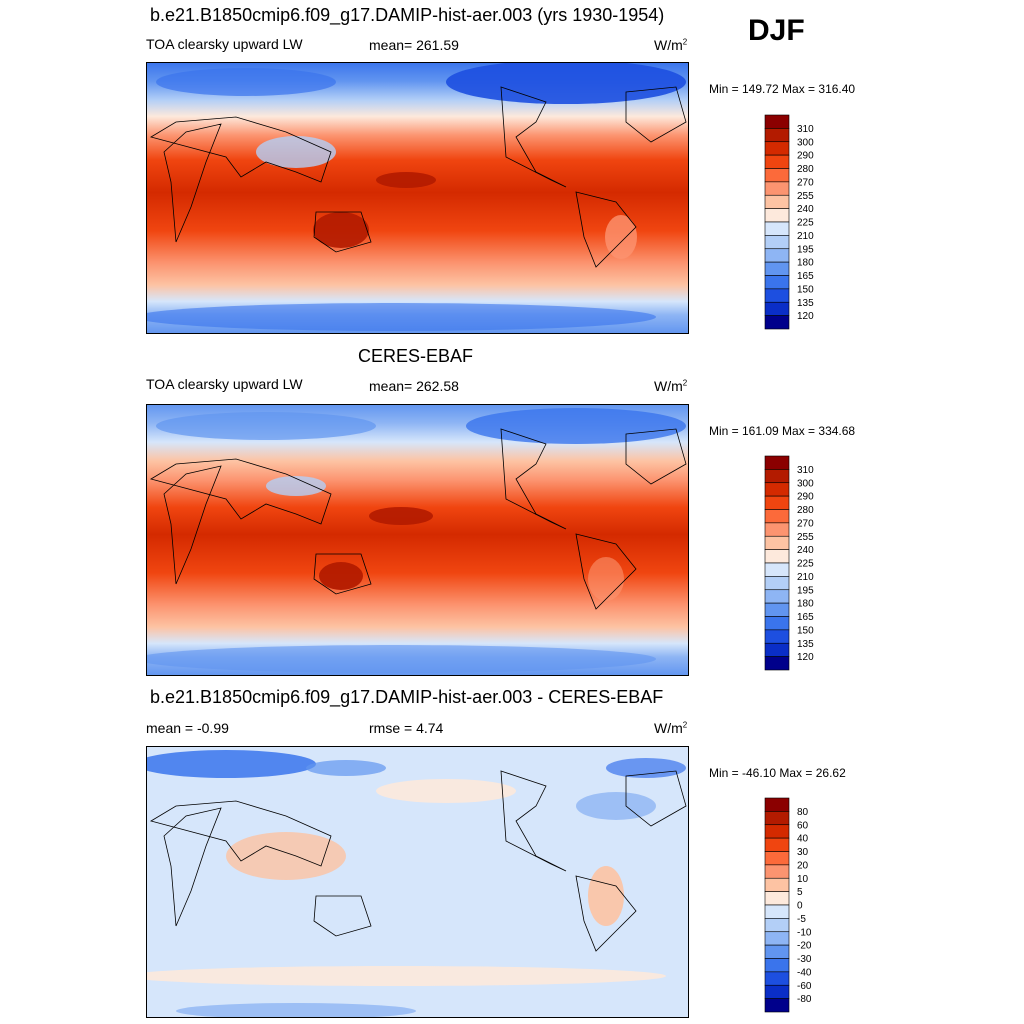 Image resolution: width=1024 pixels, height=1024 pixels. Describe the element at coordinates (777, 773) in the screenshot. I see `panel-diff-minmax: Min = -46.10 Max = 26.62` at that location.